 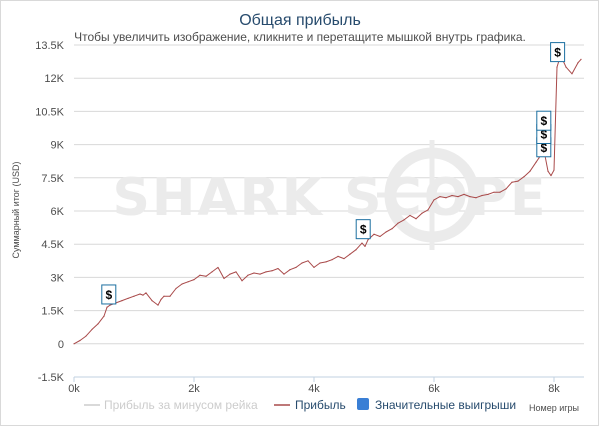 I want to click on x-tick-label: 6k, so click(x=434, y=389).